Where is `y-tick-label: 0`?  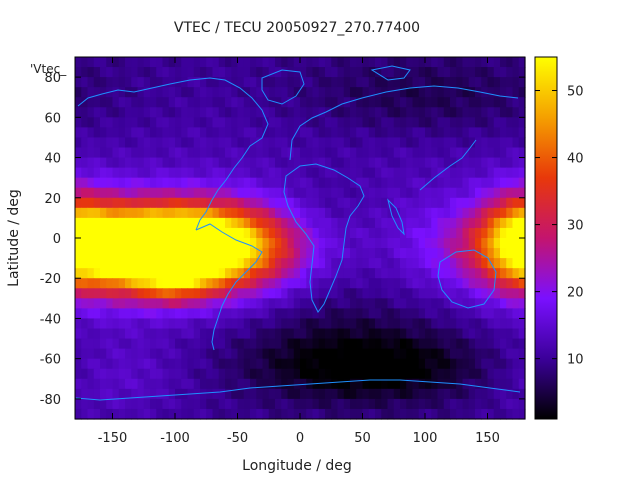 y-tick-label: 0 is located at coordinates (57, 239).